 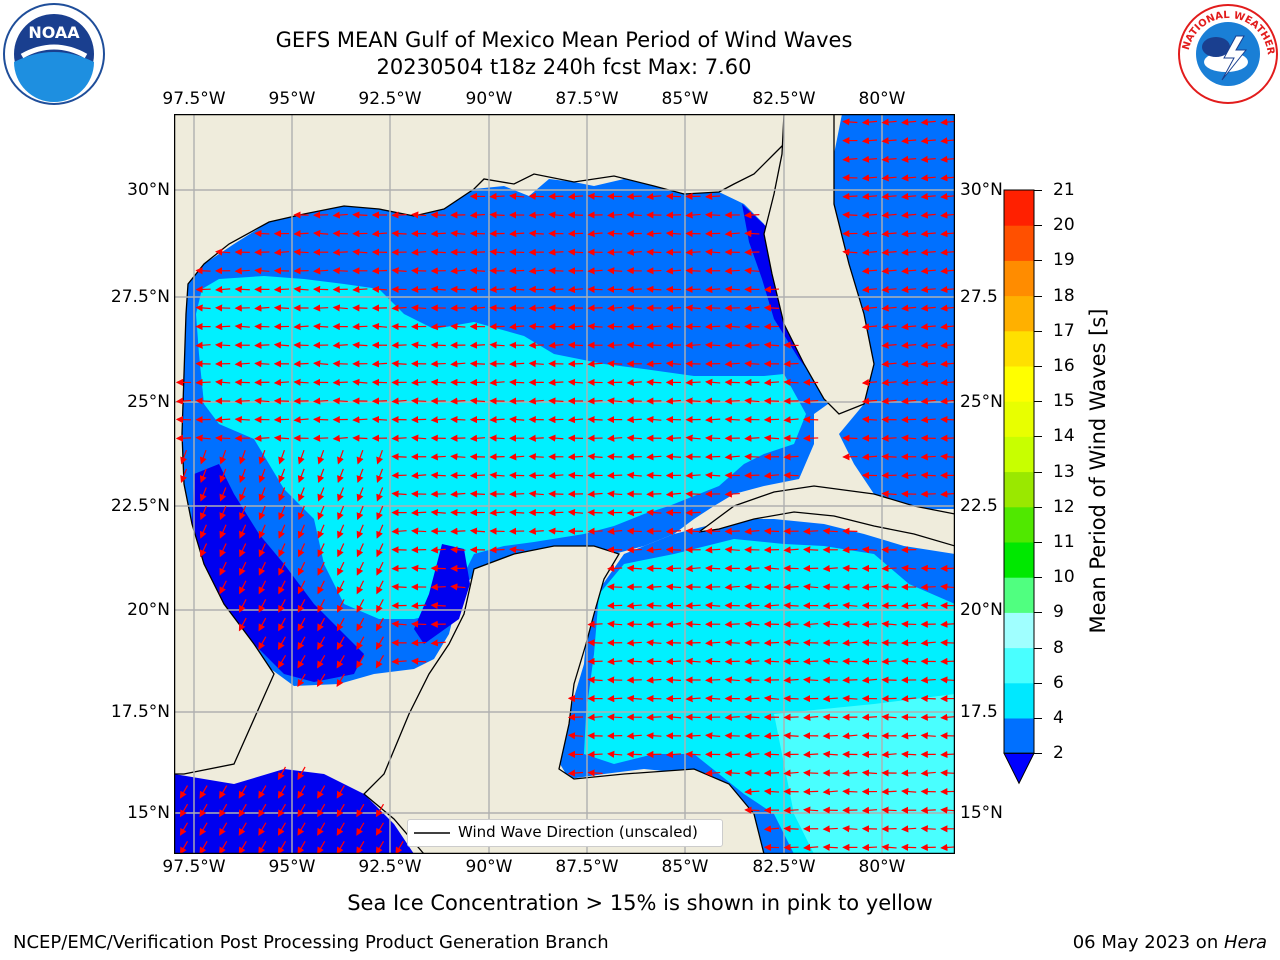 I want to click on colorbar-tick-label: 17, so click(x=1064, y=330).